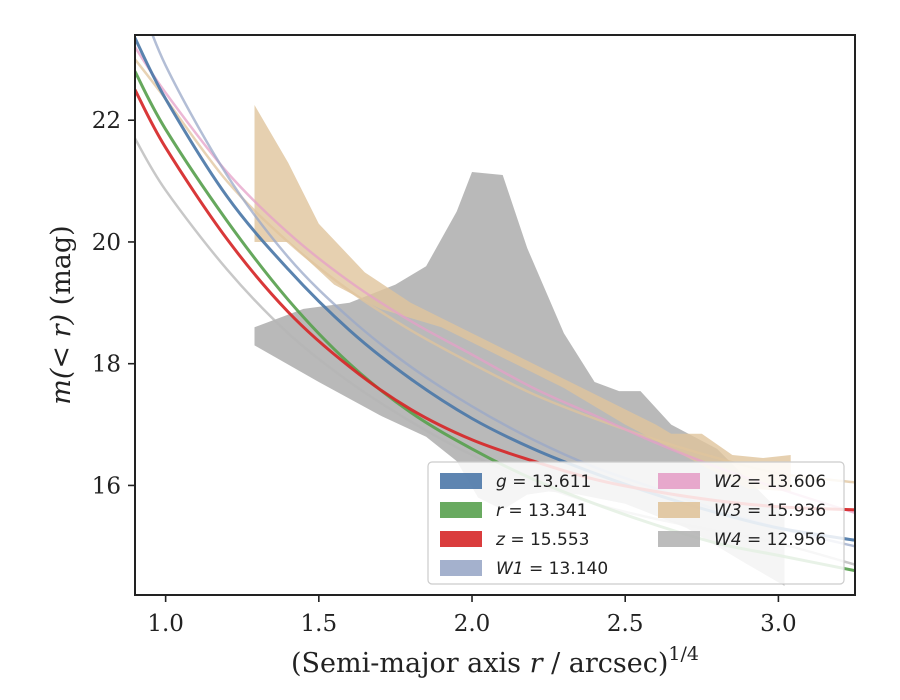 The image size is (900, 700). Describe the element at coordinates (61, 314) in the screenshot. I see `y-axis-label: m(< r) (mag)` at that location.